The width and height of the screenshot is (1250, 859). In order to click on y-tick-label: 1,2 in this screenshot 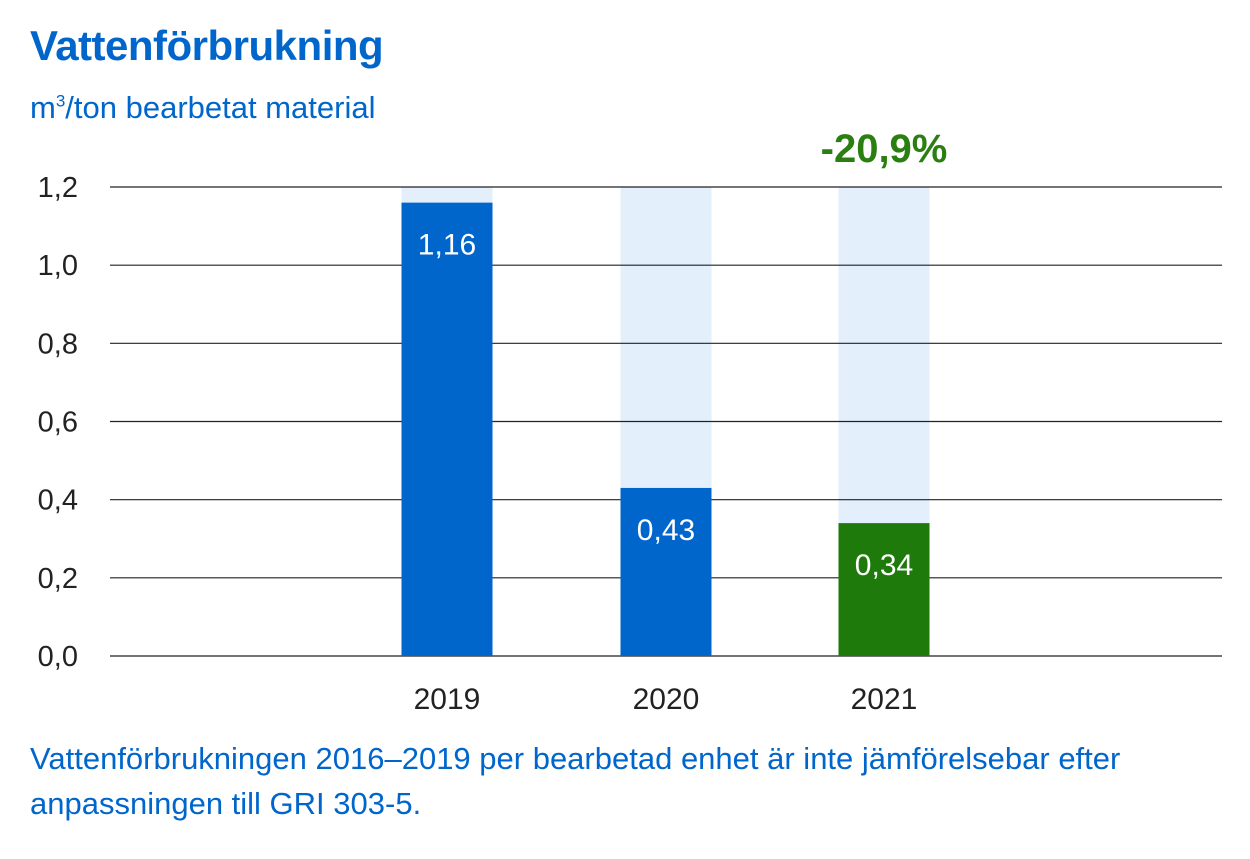, I will do `click(58, 188)`.